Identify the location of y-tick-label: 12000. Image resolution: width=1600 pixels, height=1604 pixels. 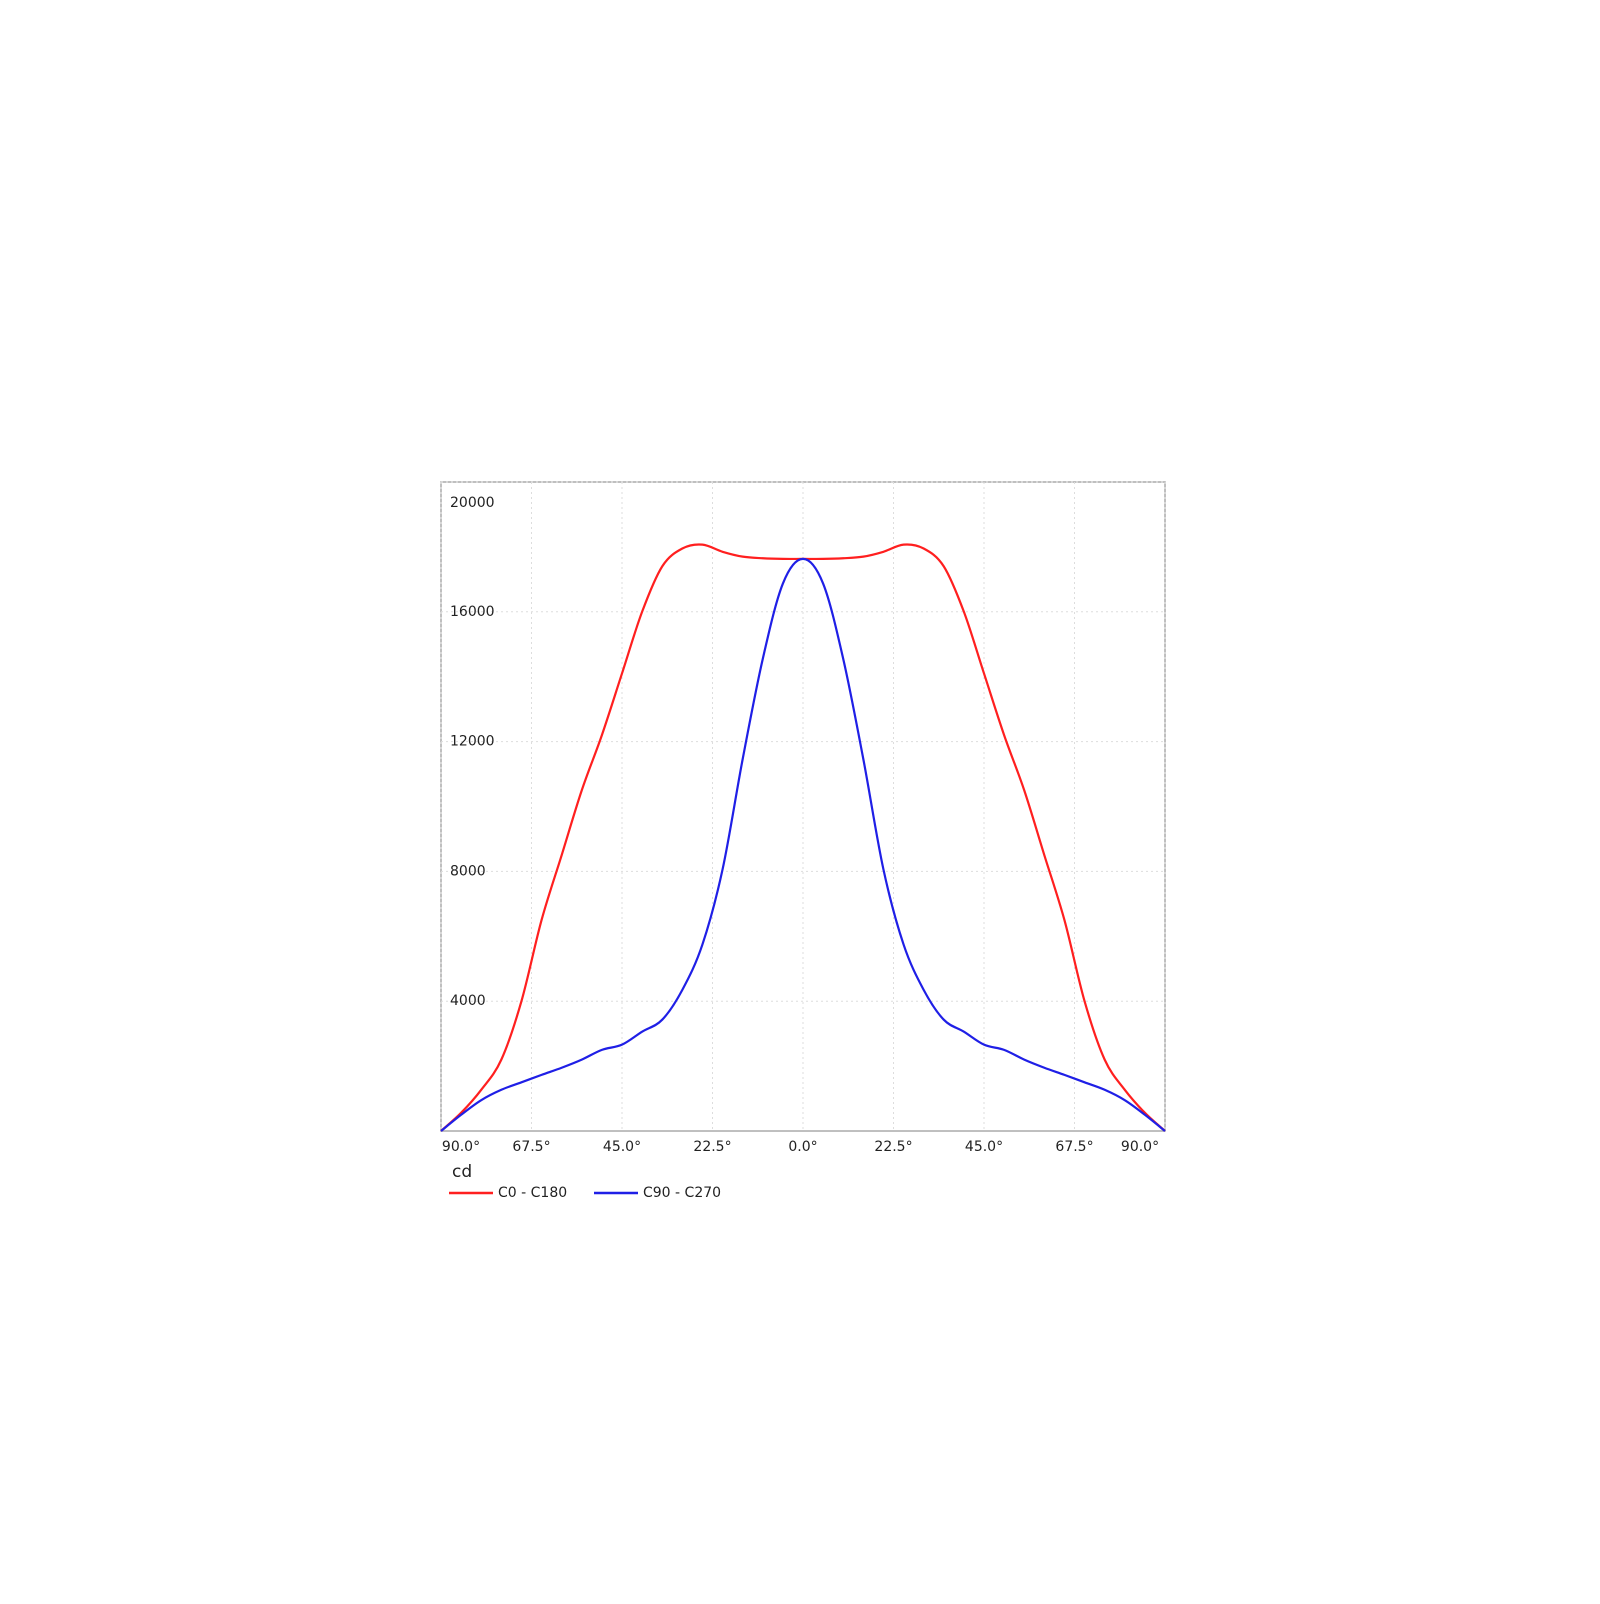
(472, 742).